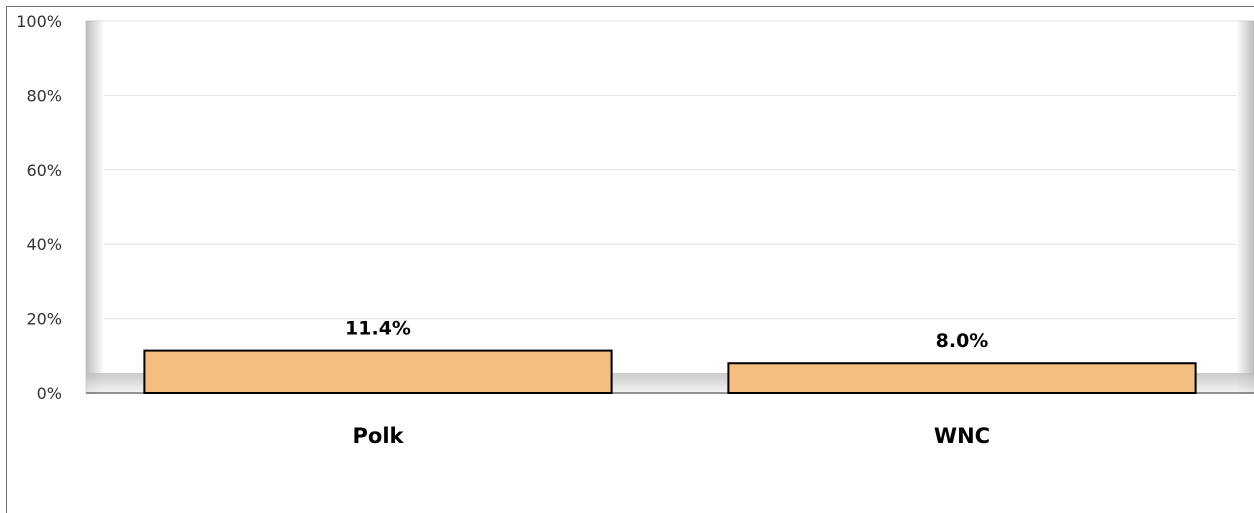  I want to click on bar-wnc, so click(962, 378).